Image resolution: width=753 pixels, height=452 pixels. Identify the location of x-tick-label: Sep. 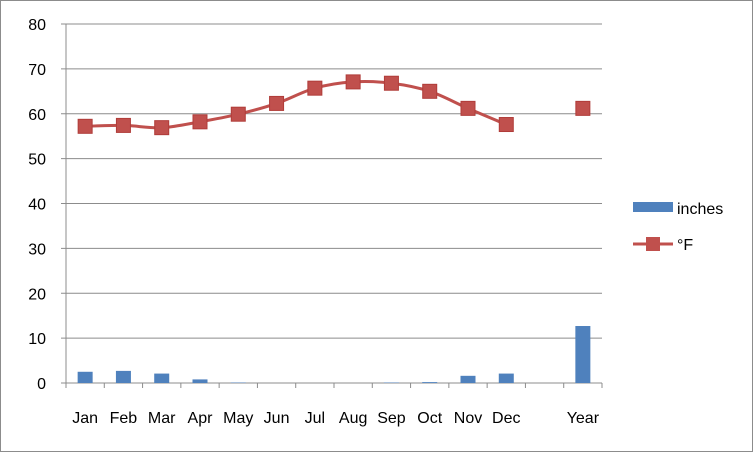
(391, 418).